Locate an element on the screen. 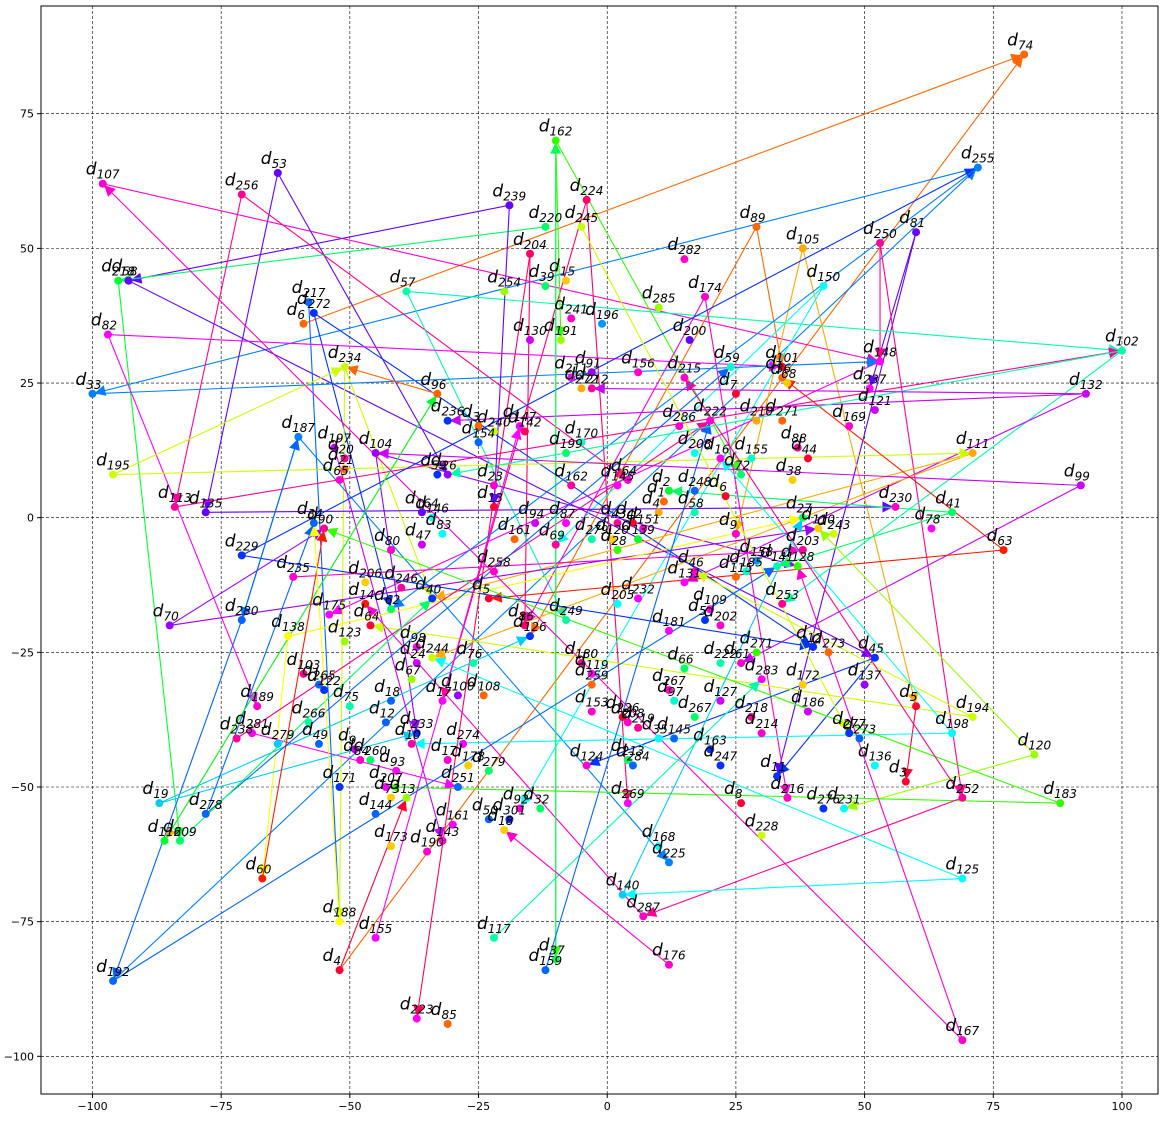  node-label: d266 is located at coordinates (309, 709).